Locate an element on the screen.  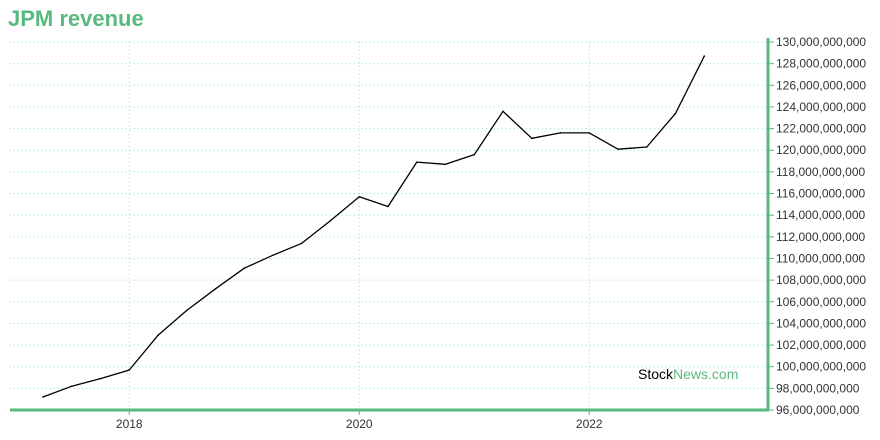
y-tick-label: 108,000,000,000 is located at coordinates (821, 280).